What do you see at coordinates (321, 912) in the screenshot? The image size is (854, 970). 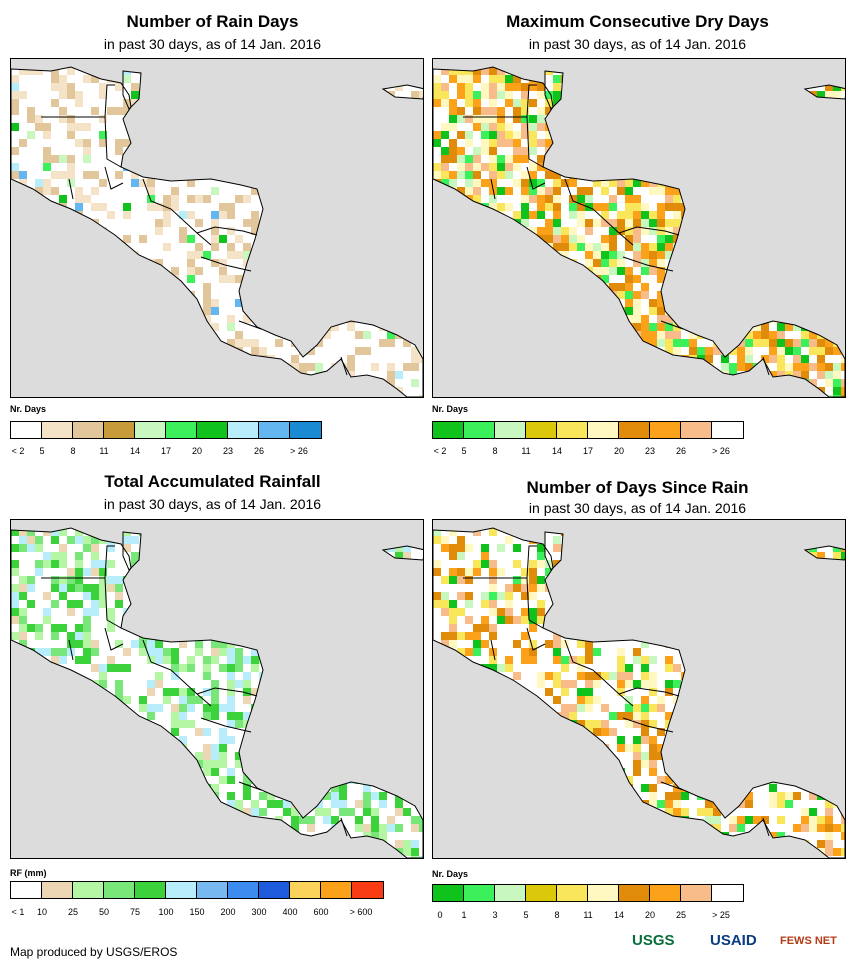 I see `legend-tick-label: 600` at bounding box center [321, 912].